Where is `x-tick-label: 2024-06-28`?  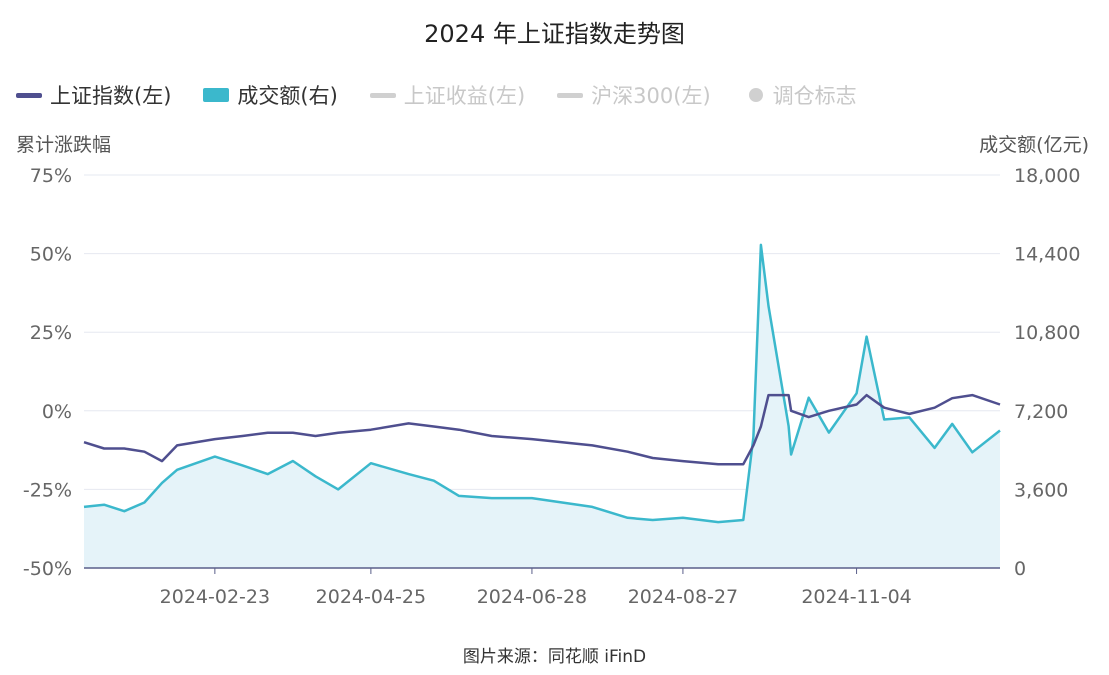
x-tick-label: 2024-06-28 is located at coordinates (532, 597).